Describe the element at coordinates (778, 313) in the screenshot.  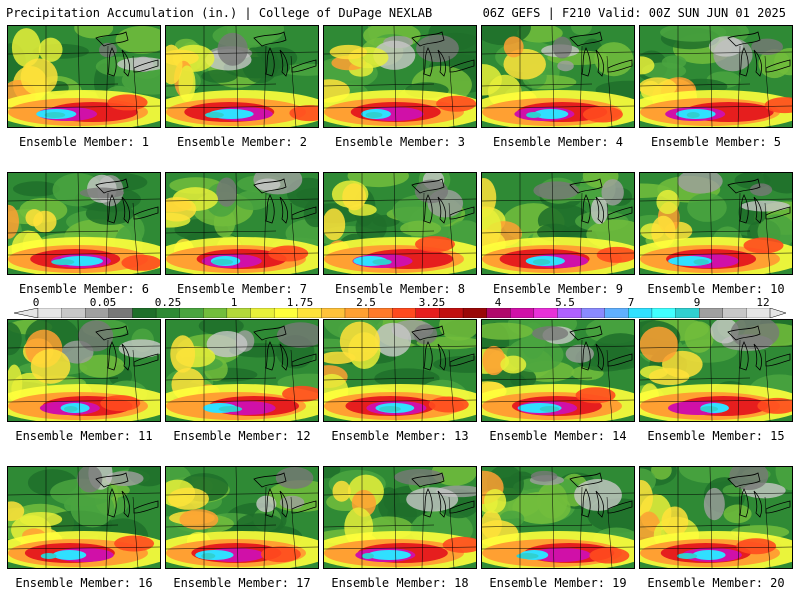
I see `legend-right-arrow` at that location.